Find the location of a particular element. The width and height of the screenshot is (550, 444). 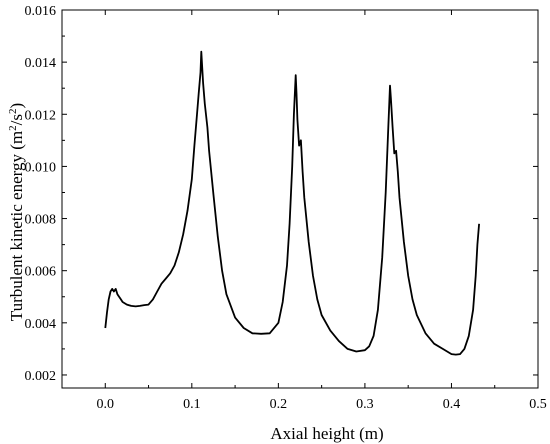

y-axis-title: Turbulent kinetic energy (m2/s2) is located at coordinates (16, 212).